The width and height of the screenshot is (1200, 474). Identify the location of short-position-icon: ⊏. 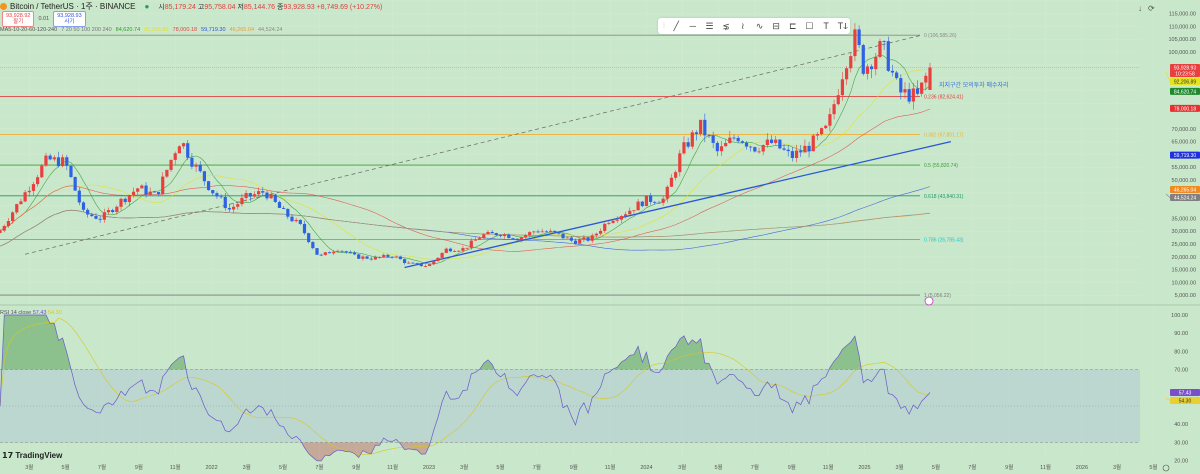
(793, 25).